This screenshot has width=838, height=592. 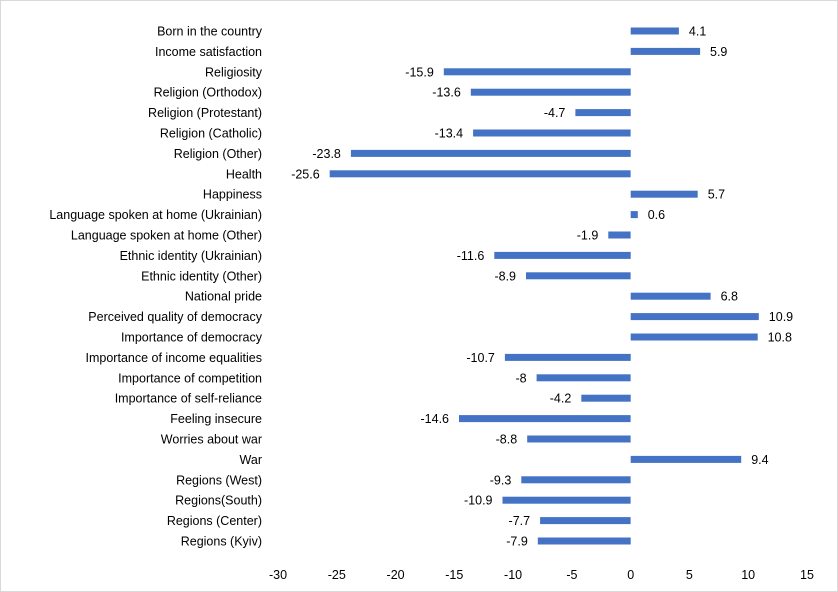 What do you see at coordinates (208, 52) in the screenshot?
I see `category-label: Income satisfaction` at bounding box center [208, 52].